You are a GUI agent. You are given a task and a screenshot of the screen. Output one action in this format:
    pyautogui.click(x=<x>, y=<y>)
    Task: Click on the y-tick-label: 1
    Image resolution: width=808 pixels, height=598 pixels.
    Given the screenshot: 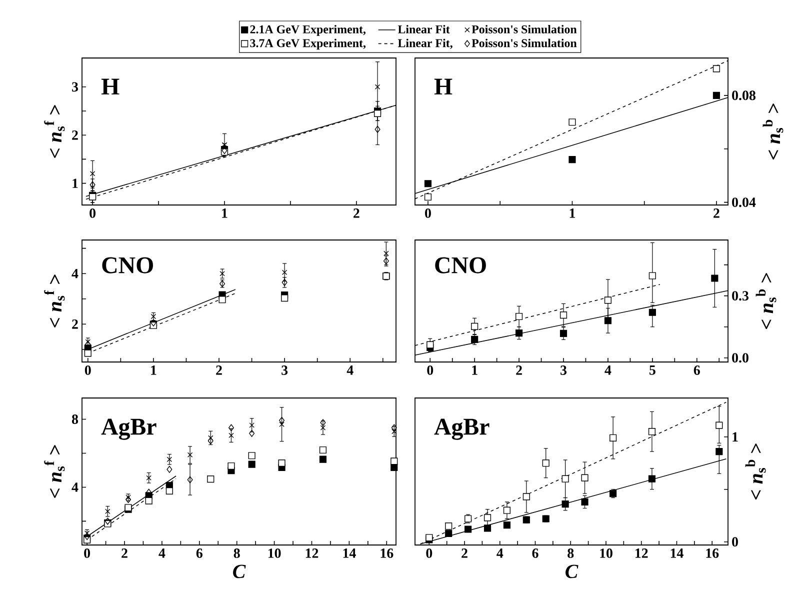 What is the action you would take?
    pyautogui.click(x=735, y=437)
    